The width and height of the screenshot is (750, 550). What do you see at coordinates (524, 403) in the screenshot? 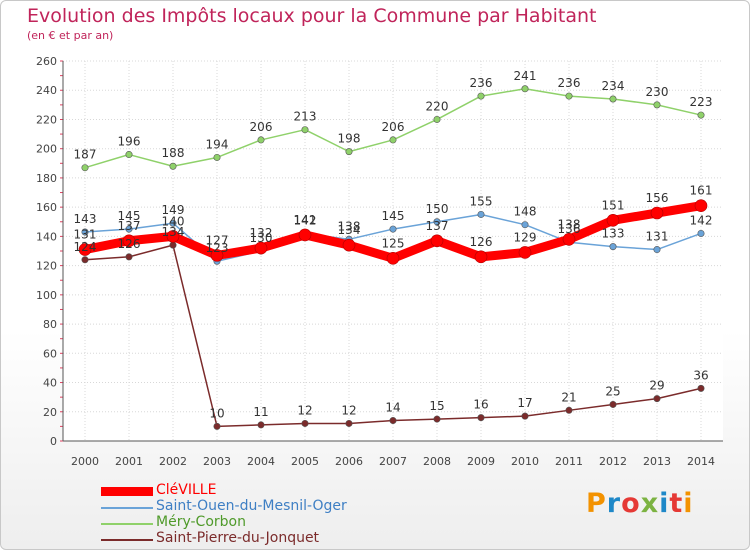
I see `data-label: 17` at bounding box center [524, 403].